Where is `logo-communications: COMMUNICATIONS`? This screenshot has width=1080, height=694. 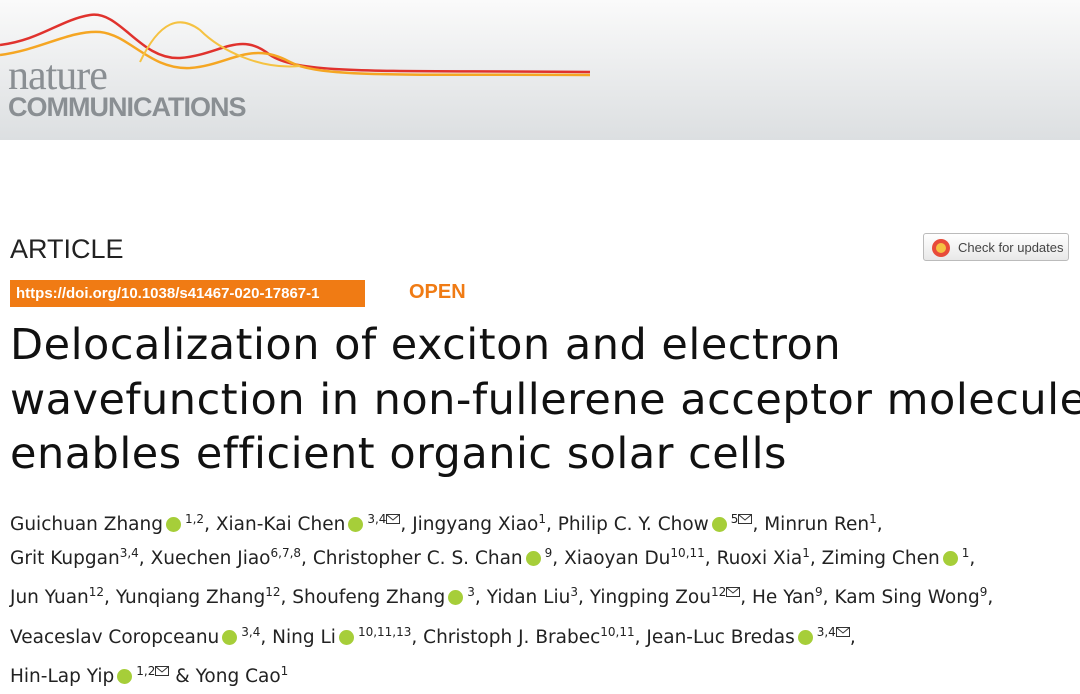
logo-communications: COMMUNICATIONS is located at coordinates (127, 107).